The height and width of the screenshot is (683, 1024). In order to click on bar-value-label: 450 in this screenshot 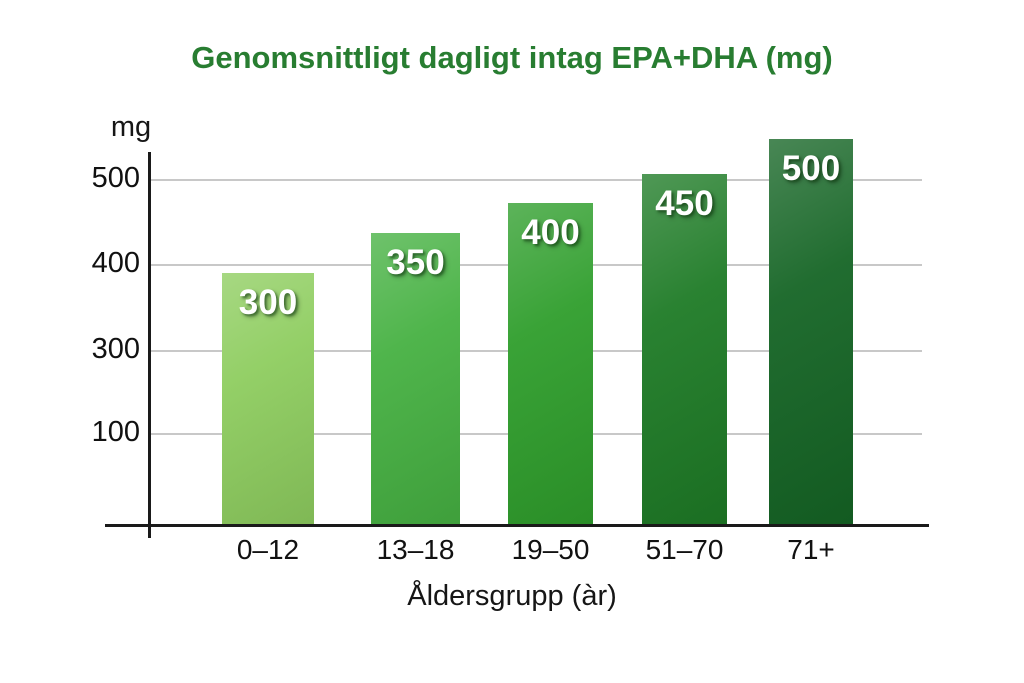, I will do `click(684, 203)`.